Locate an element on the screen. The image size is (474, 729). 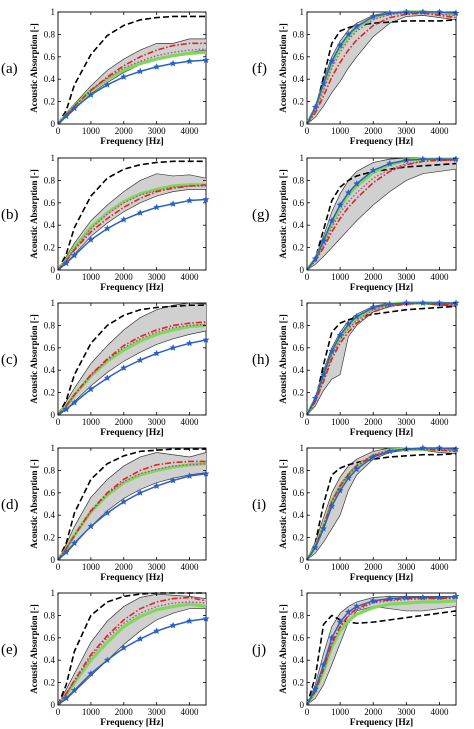
series-green is located at coordinates (131, 227).